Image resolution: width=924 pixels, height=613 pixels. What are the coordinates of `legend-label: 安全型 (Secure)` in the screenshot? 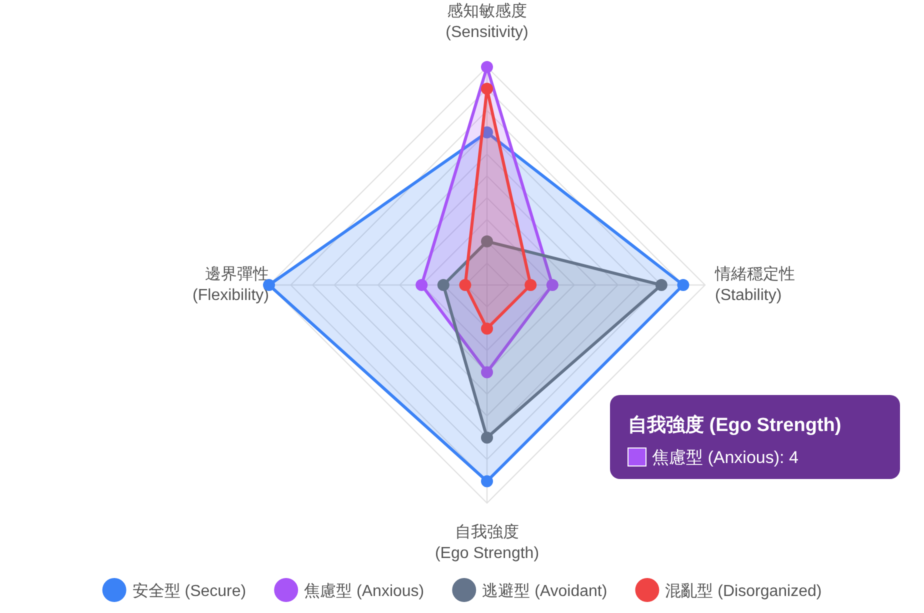 It's located at (189, 591).